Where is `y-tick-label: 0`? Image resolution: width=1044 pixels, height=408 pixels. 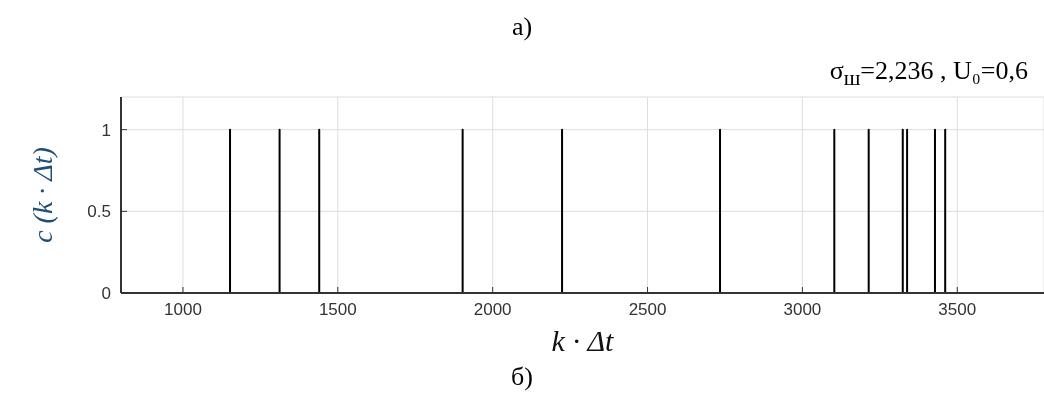 y-tick-label: 0 is located at coordinates (106, 294).